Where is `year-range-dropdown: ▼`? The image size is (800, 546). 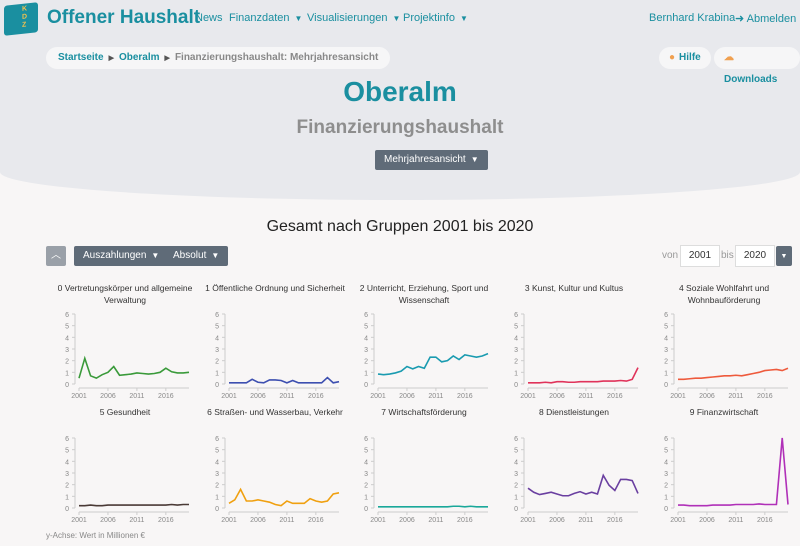
year-range-dropdown: ▼ is located at coordinates (784, 256).